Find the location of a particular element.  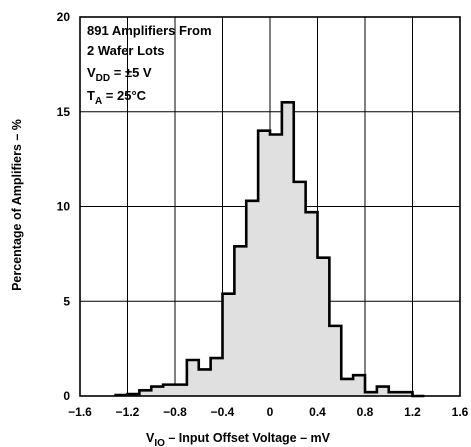

x-tick-label: 0 is located at coordinates (270, 412).